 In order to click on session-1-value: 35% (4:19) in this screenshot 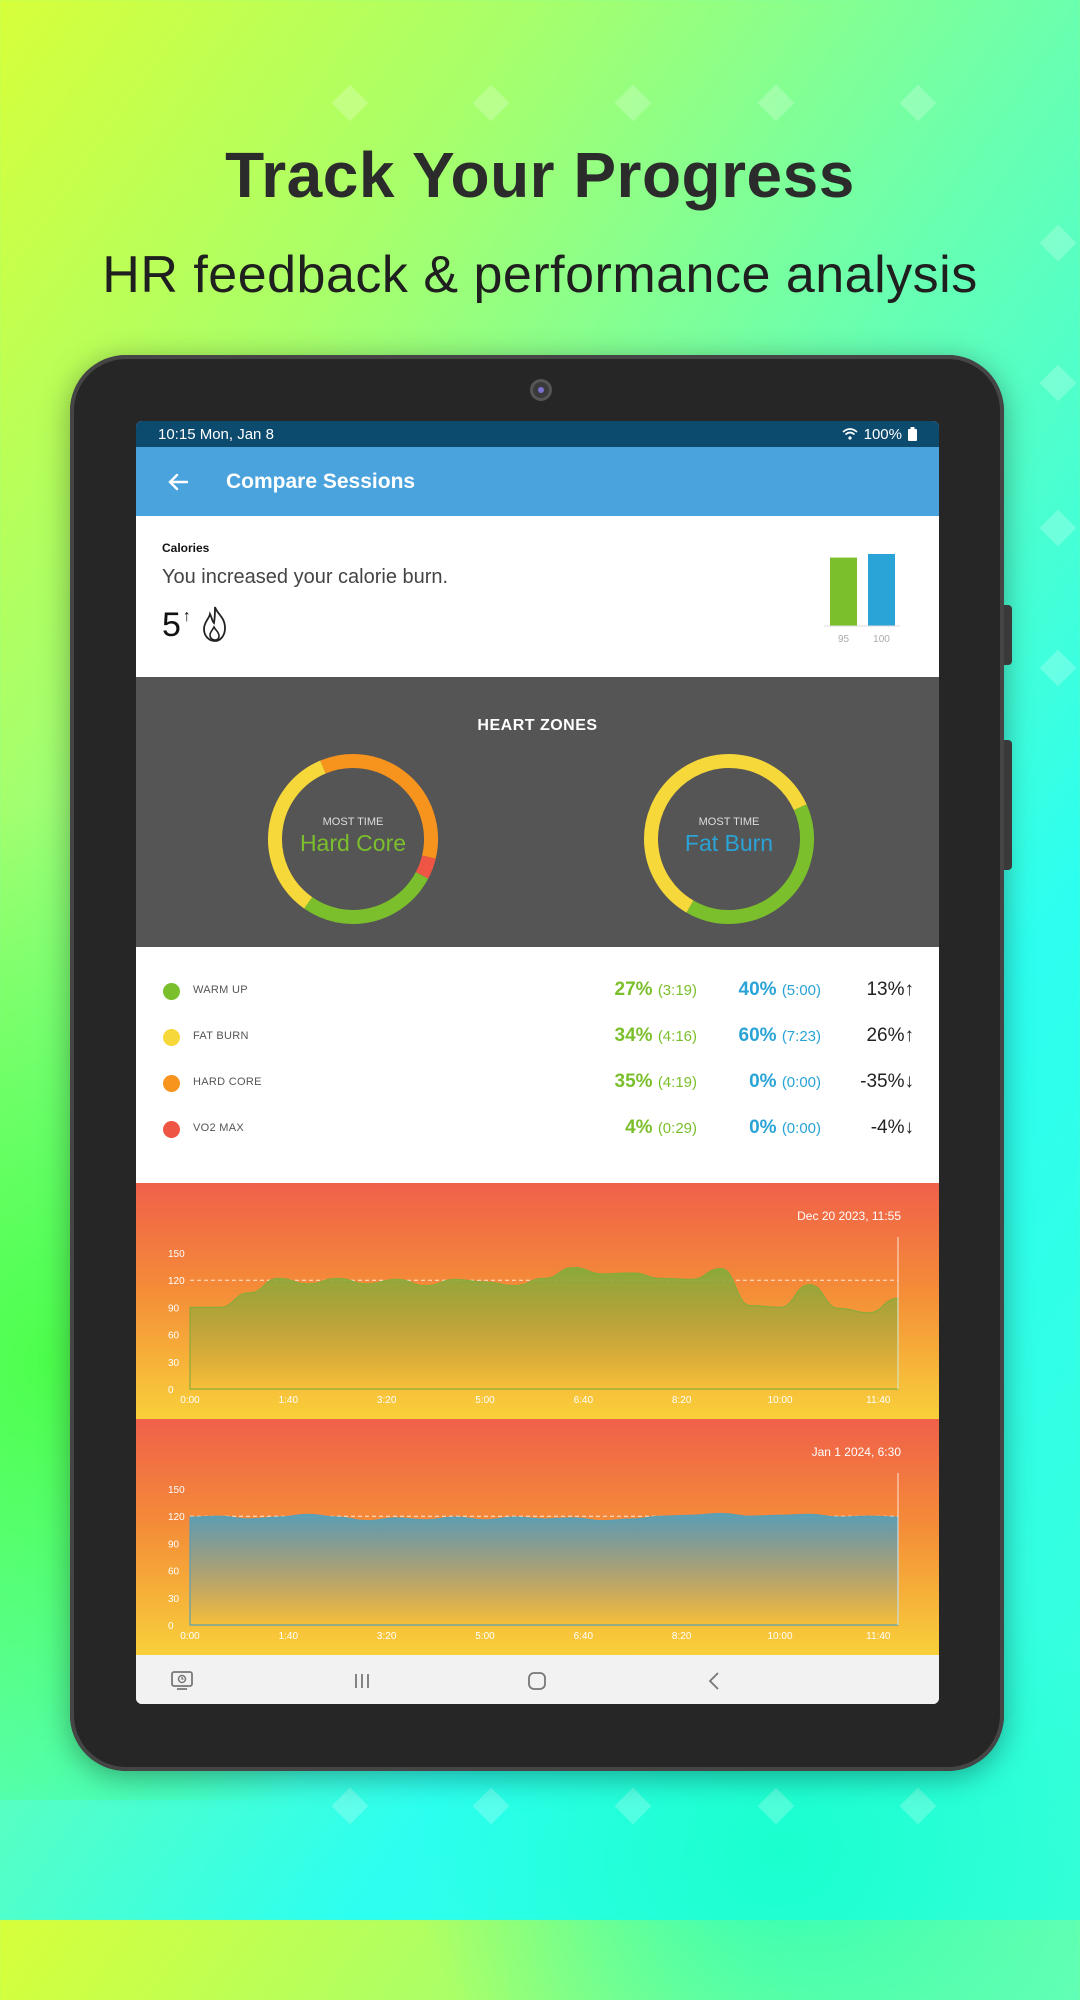, I will do `click(656, 1081)`.